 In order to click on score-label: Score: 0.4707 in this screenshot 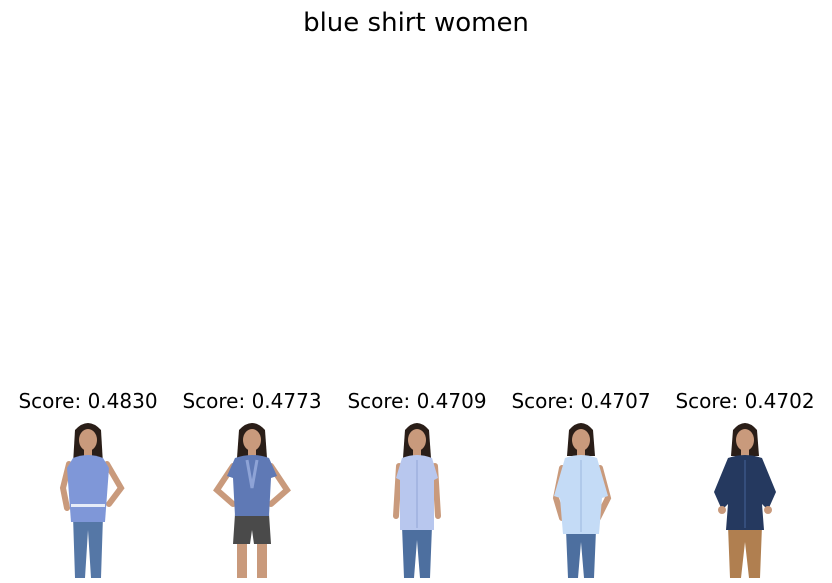, I will do `click(581, 401)`.